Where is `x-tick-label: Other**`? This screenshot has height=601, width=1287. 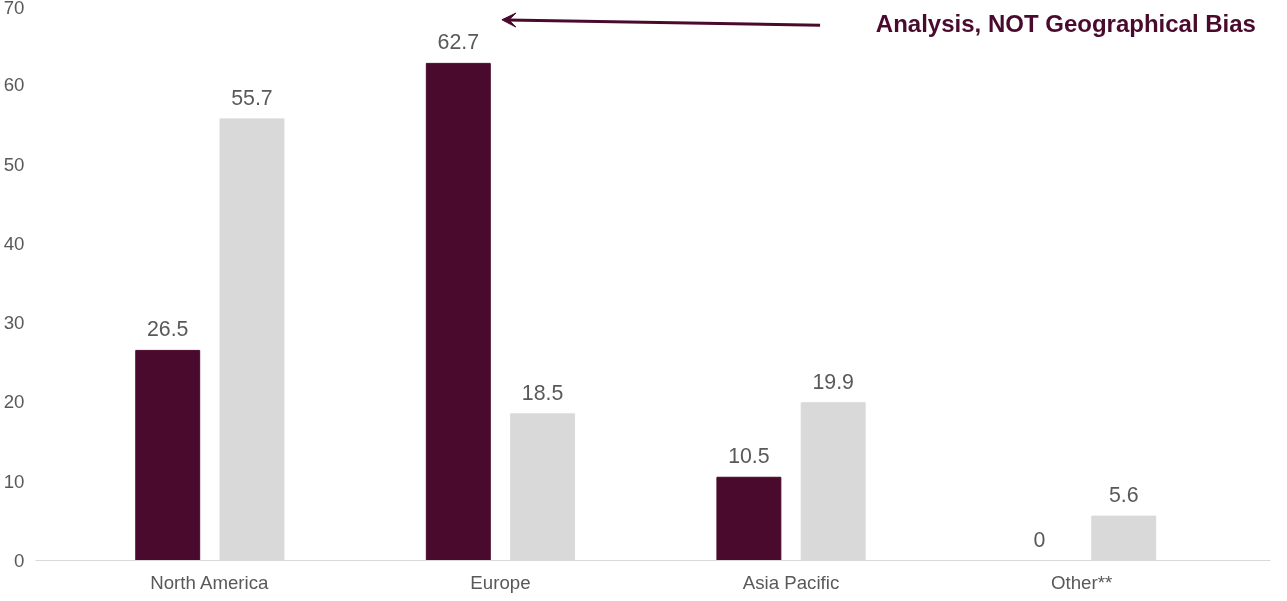
x-tick-label: Other** is located at coordinates (1082, 582).